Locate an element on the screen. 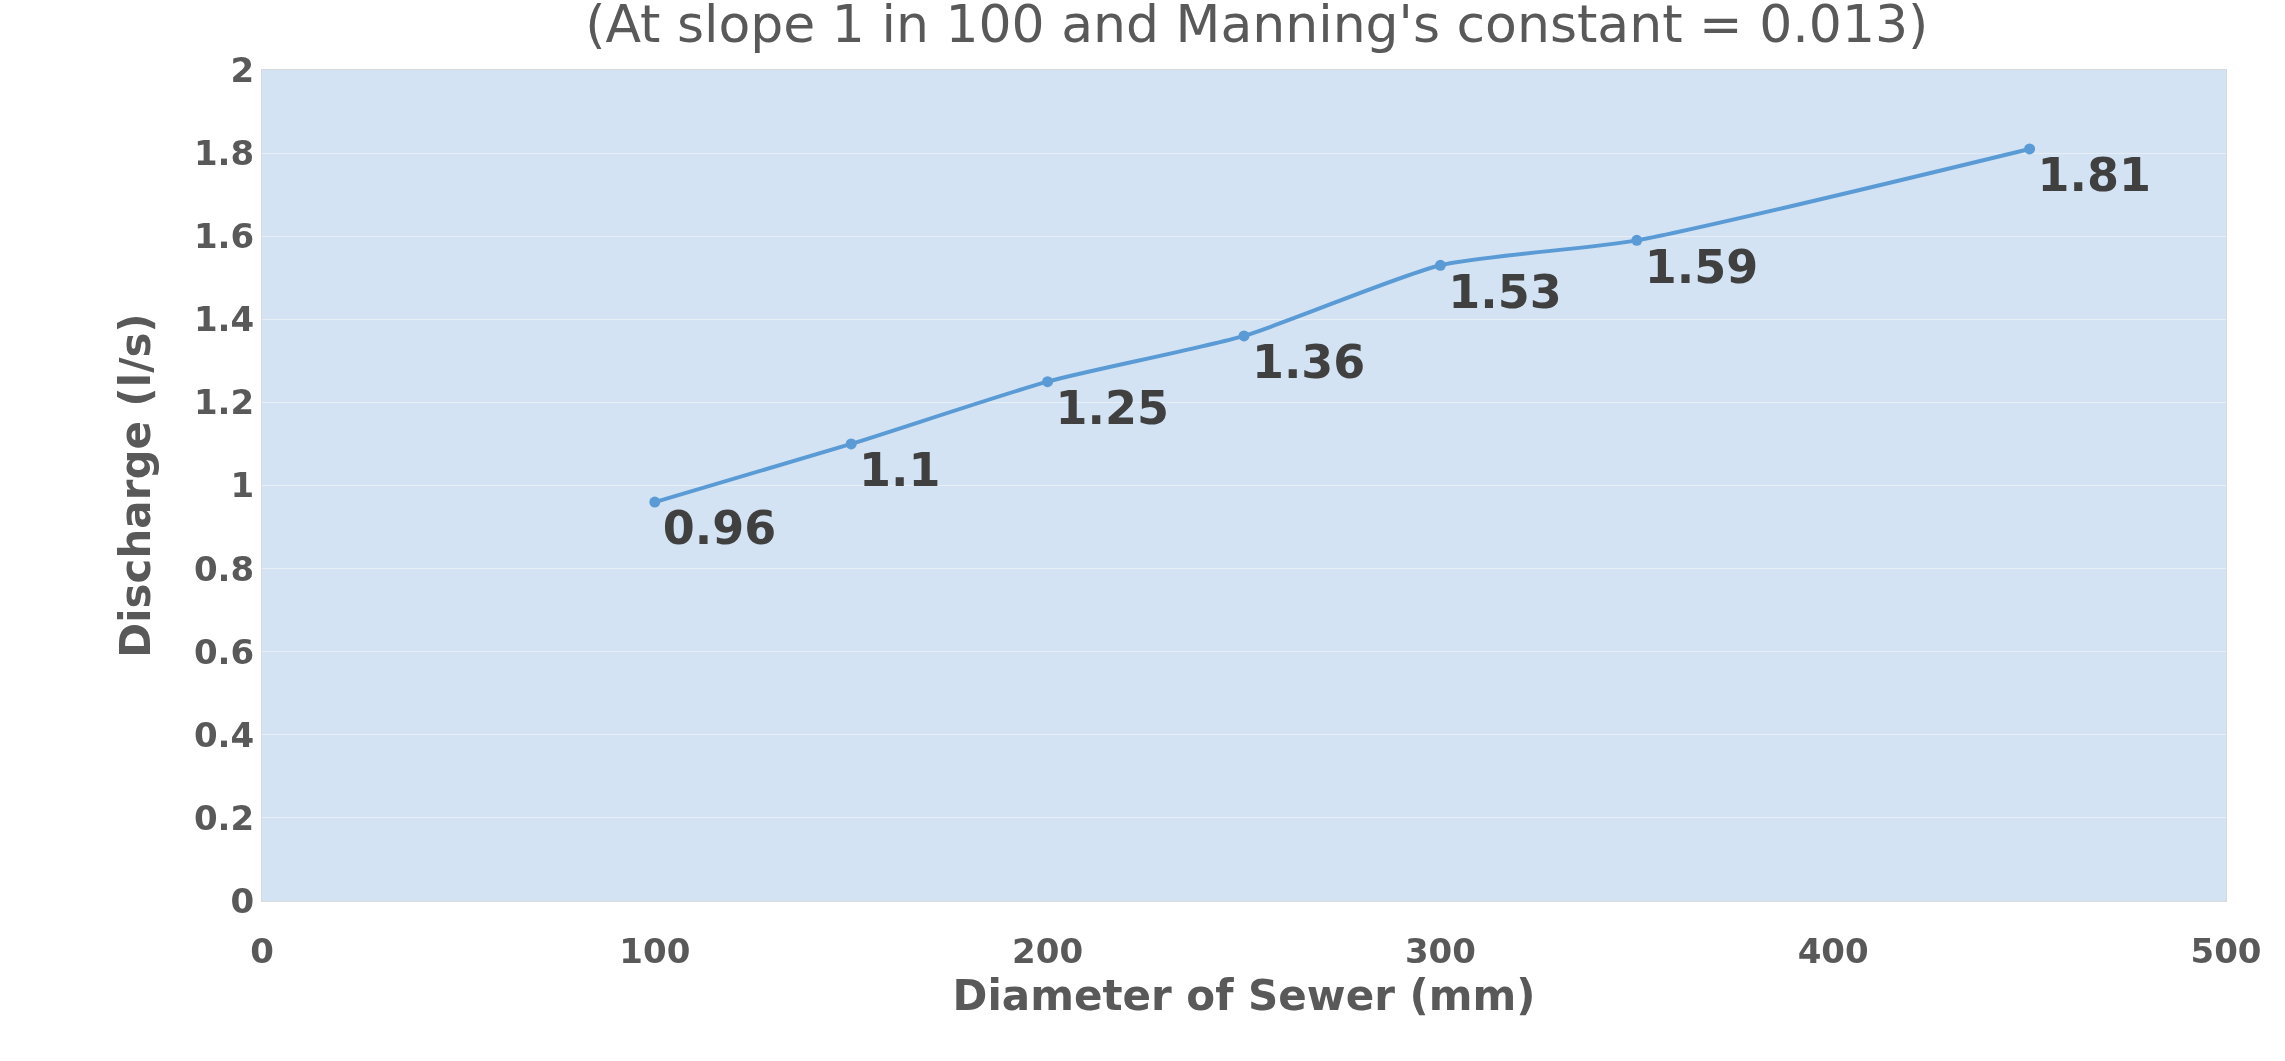 The image size is (2285, 1061). x-tick-label: 300 is located at coordinates (1440, 950).